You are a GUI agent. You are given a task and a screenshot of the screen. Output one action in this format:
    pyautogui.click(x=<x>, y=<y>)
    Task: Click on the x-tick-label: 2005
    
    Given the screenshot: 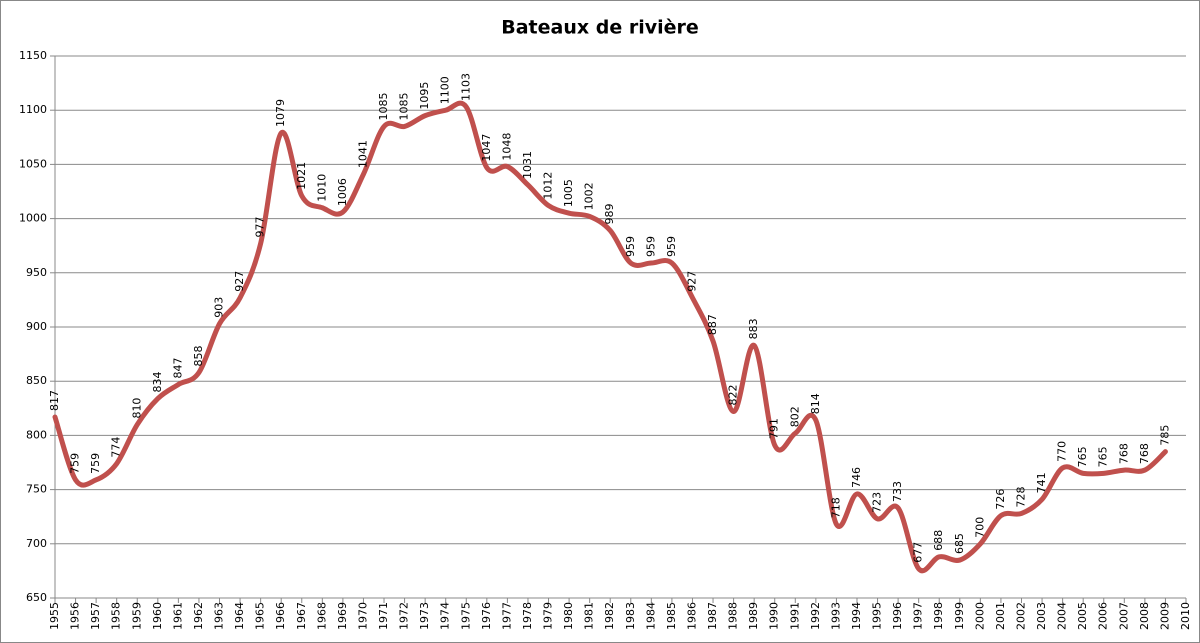 What is the action you would take?
    pyautogui.click(x=1082, y=616)
    